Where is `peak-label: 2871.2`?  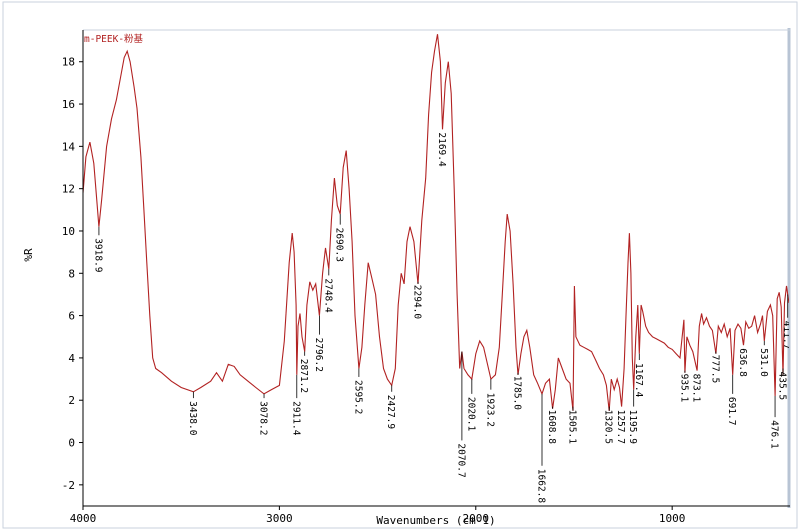
peak-label: 2871.2 is located at coordinates (303, 376).